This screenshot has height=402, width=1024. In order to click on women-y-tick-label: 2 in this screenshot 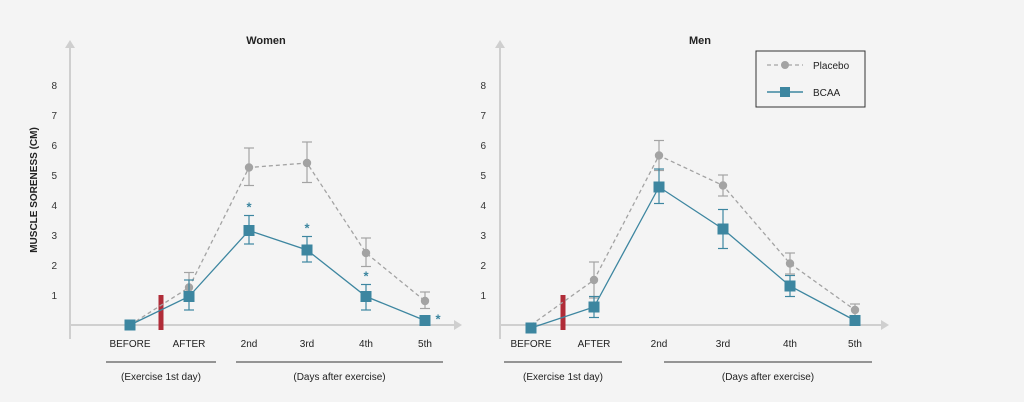, I will do `click(54, 266)`.